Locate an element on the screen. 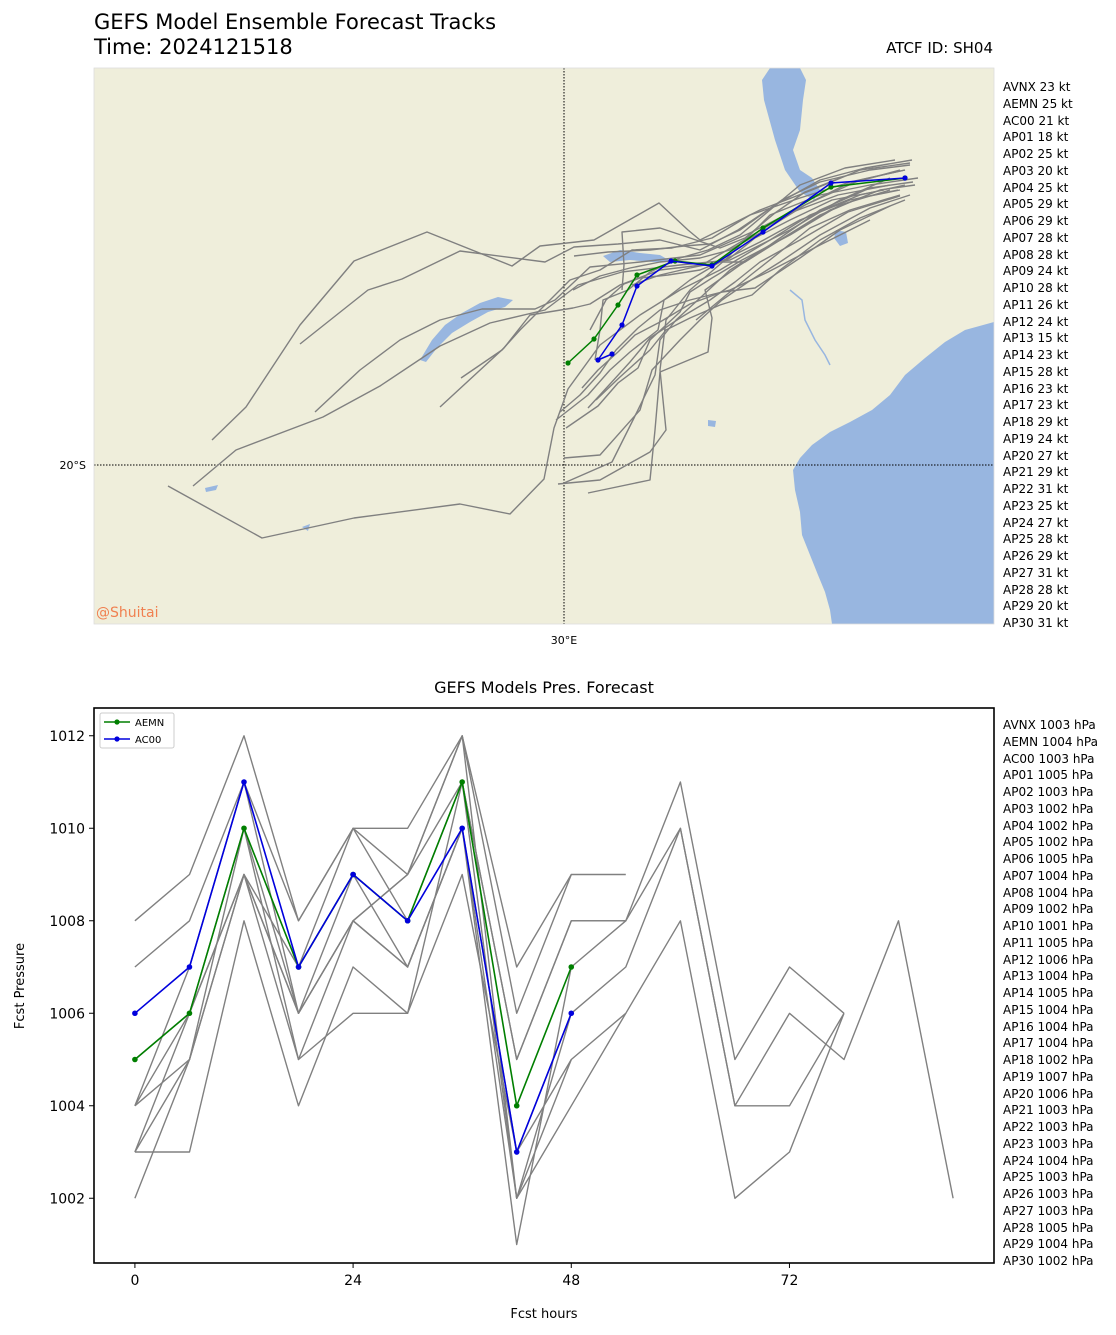 This screenshot has width=1116, height=1335. y-tick-label: 1004 is located at coordinates (67, 1107).